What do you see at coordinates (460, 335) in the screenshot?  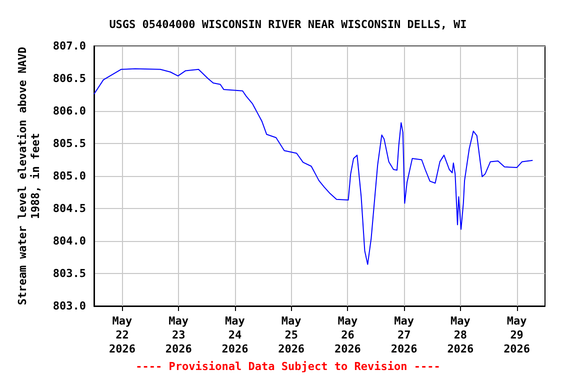 I see `x-tick-label: May 28 2026` at bounding box center [460, 335].